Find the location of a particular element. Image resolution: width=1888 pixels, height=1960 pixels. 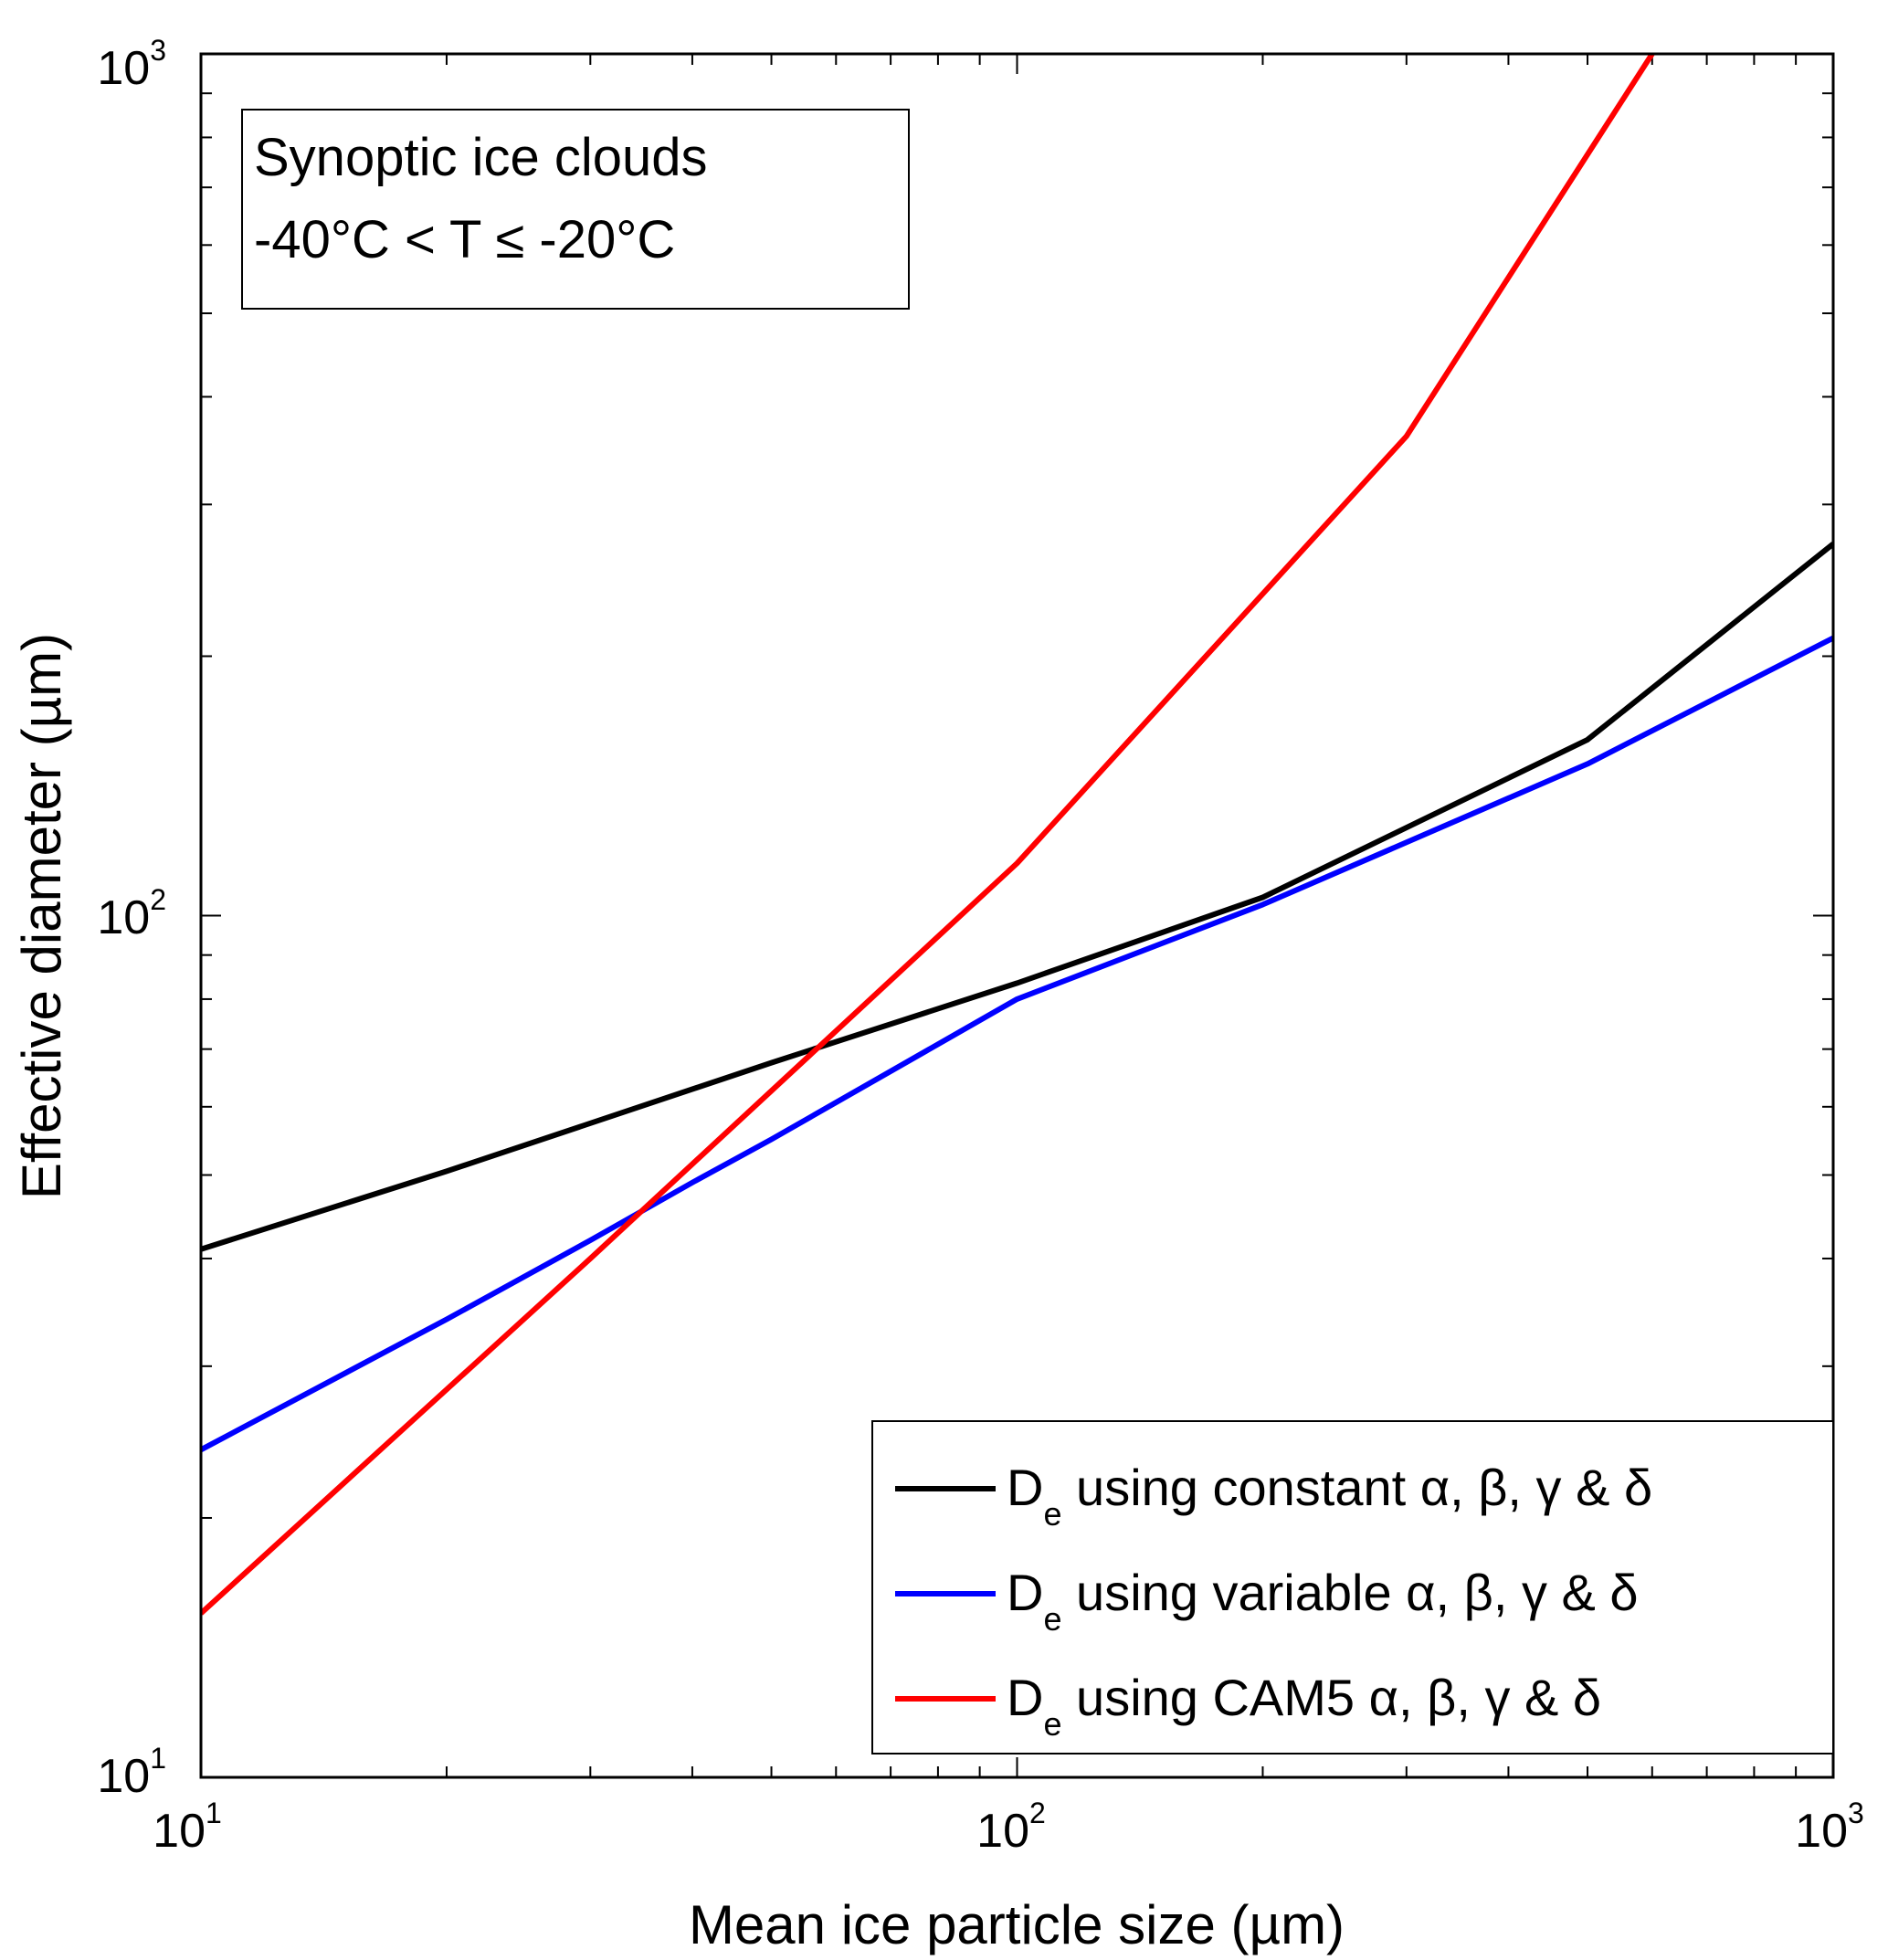

y-tick-label-3: 10³ is located at coordinates (131, 64).